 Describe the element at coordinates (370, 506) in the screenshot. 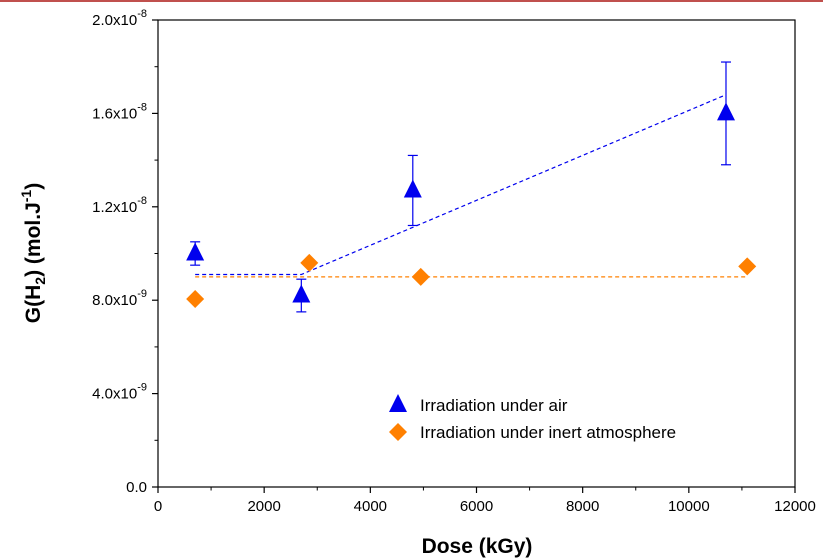

I see `x-tick-label: 4000` at that location.